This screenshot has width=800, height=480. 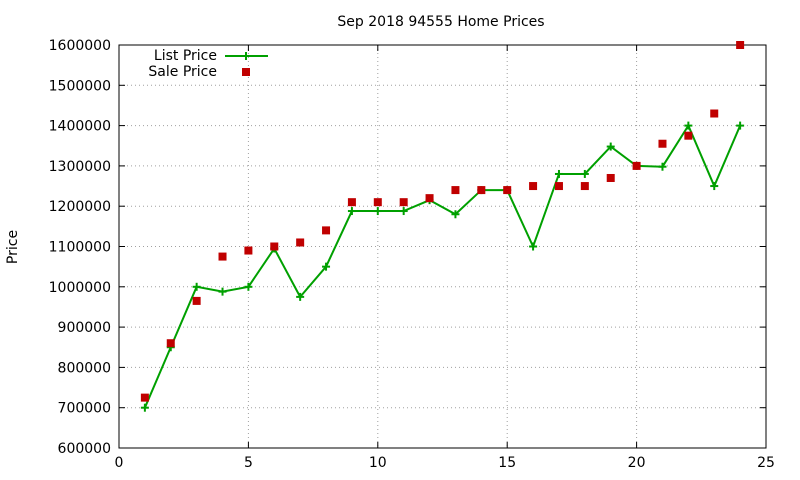 What do you see at coordinates (84, 449) in the screenshot?
I see `y-tick-label: 600000` at bounding box center [84, 449].